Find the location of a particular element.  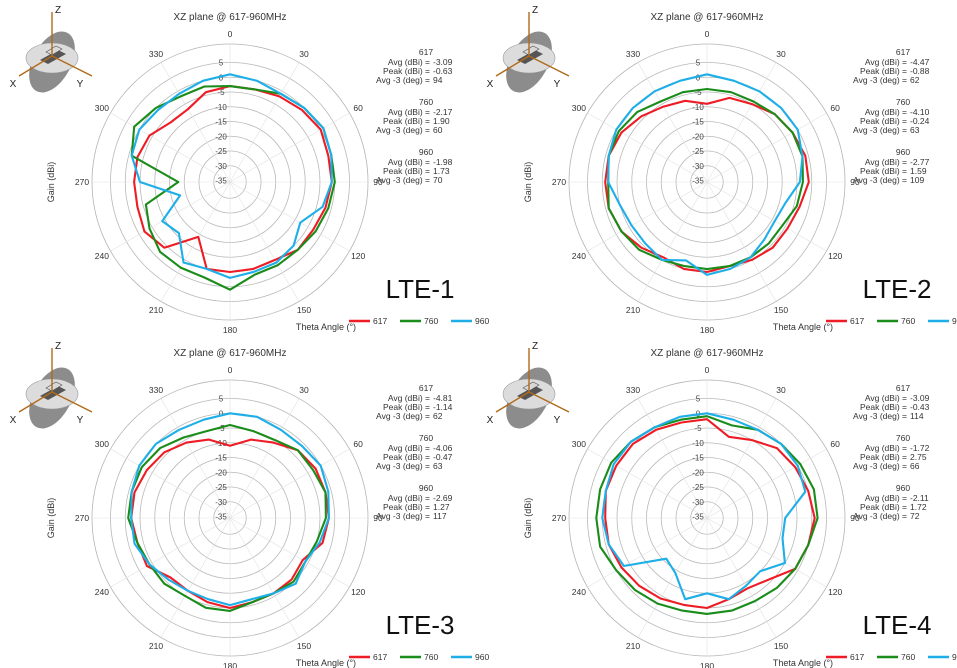

radial-tick-label: -20 is located at coordinates (221, 472).